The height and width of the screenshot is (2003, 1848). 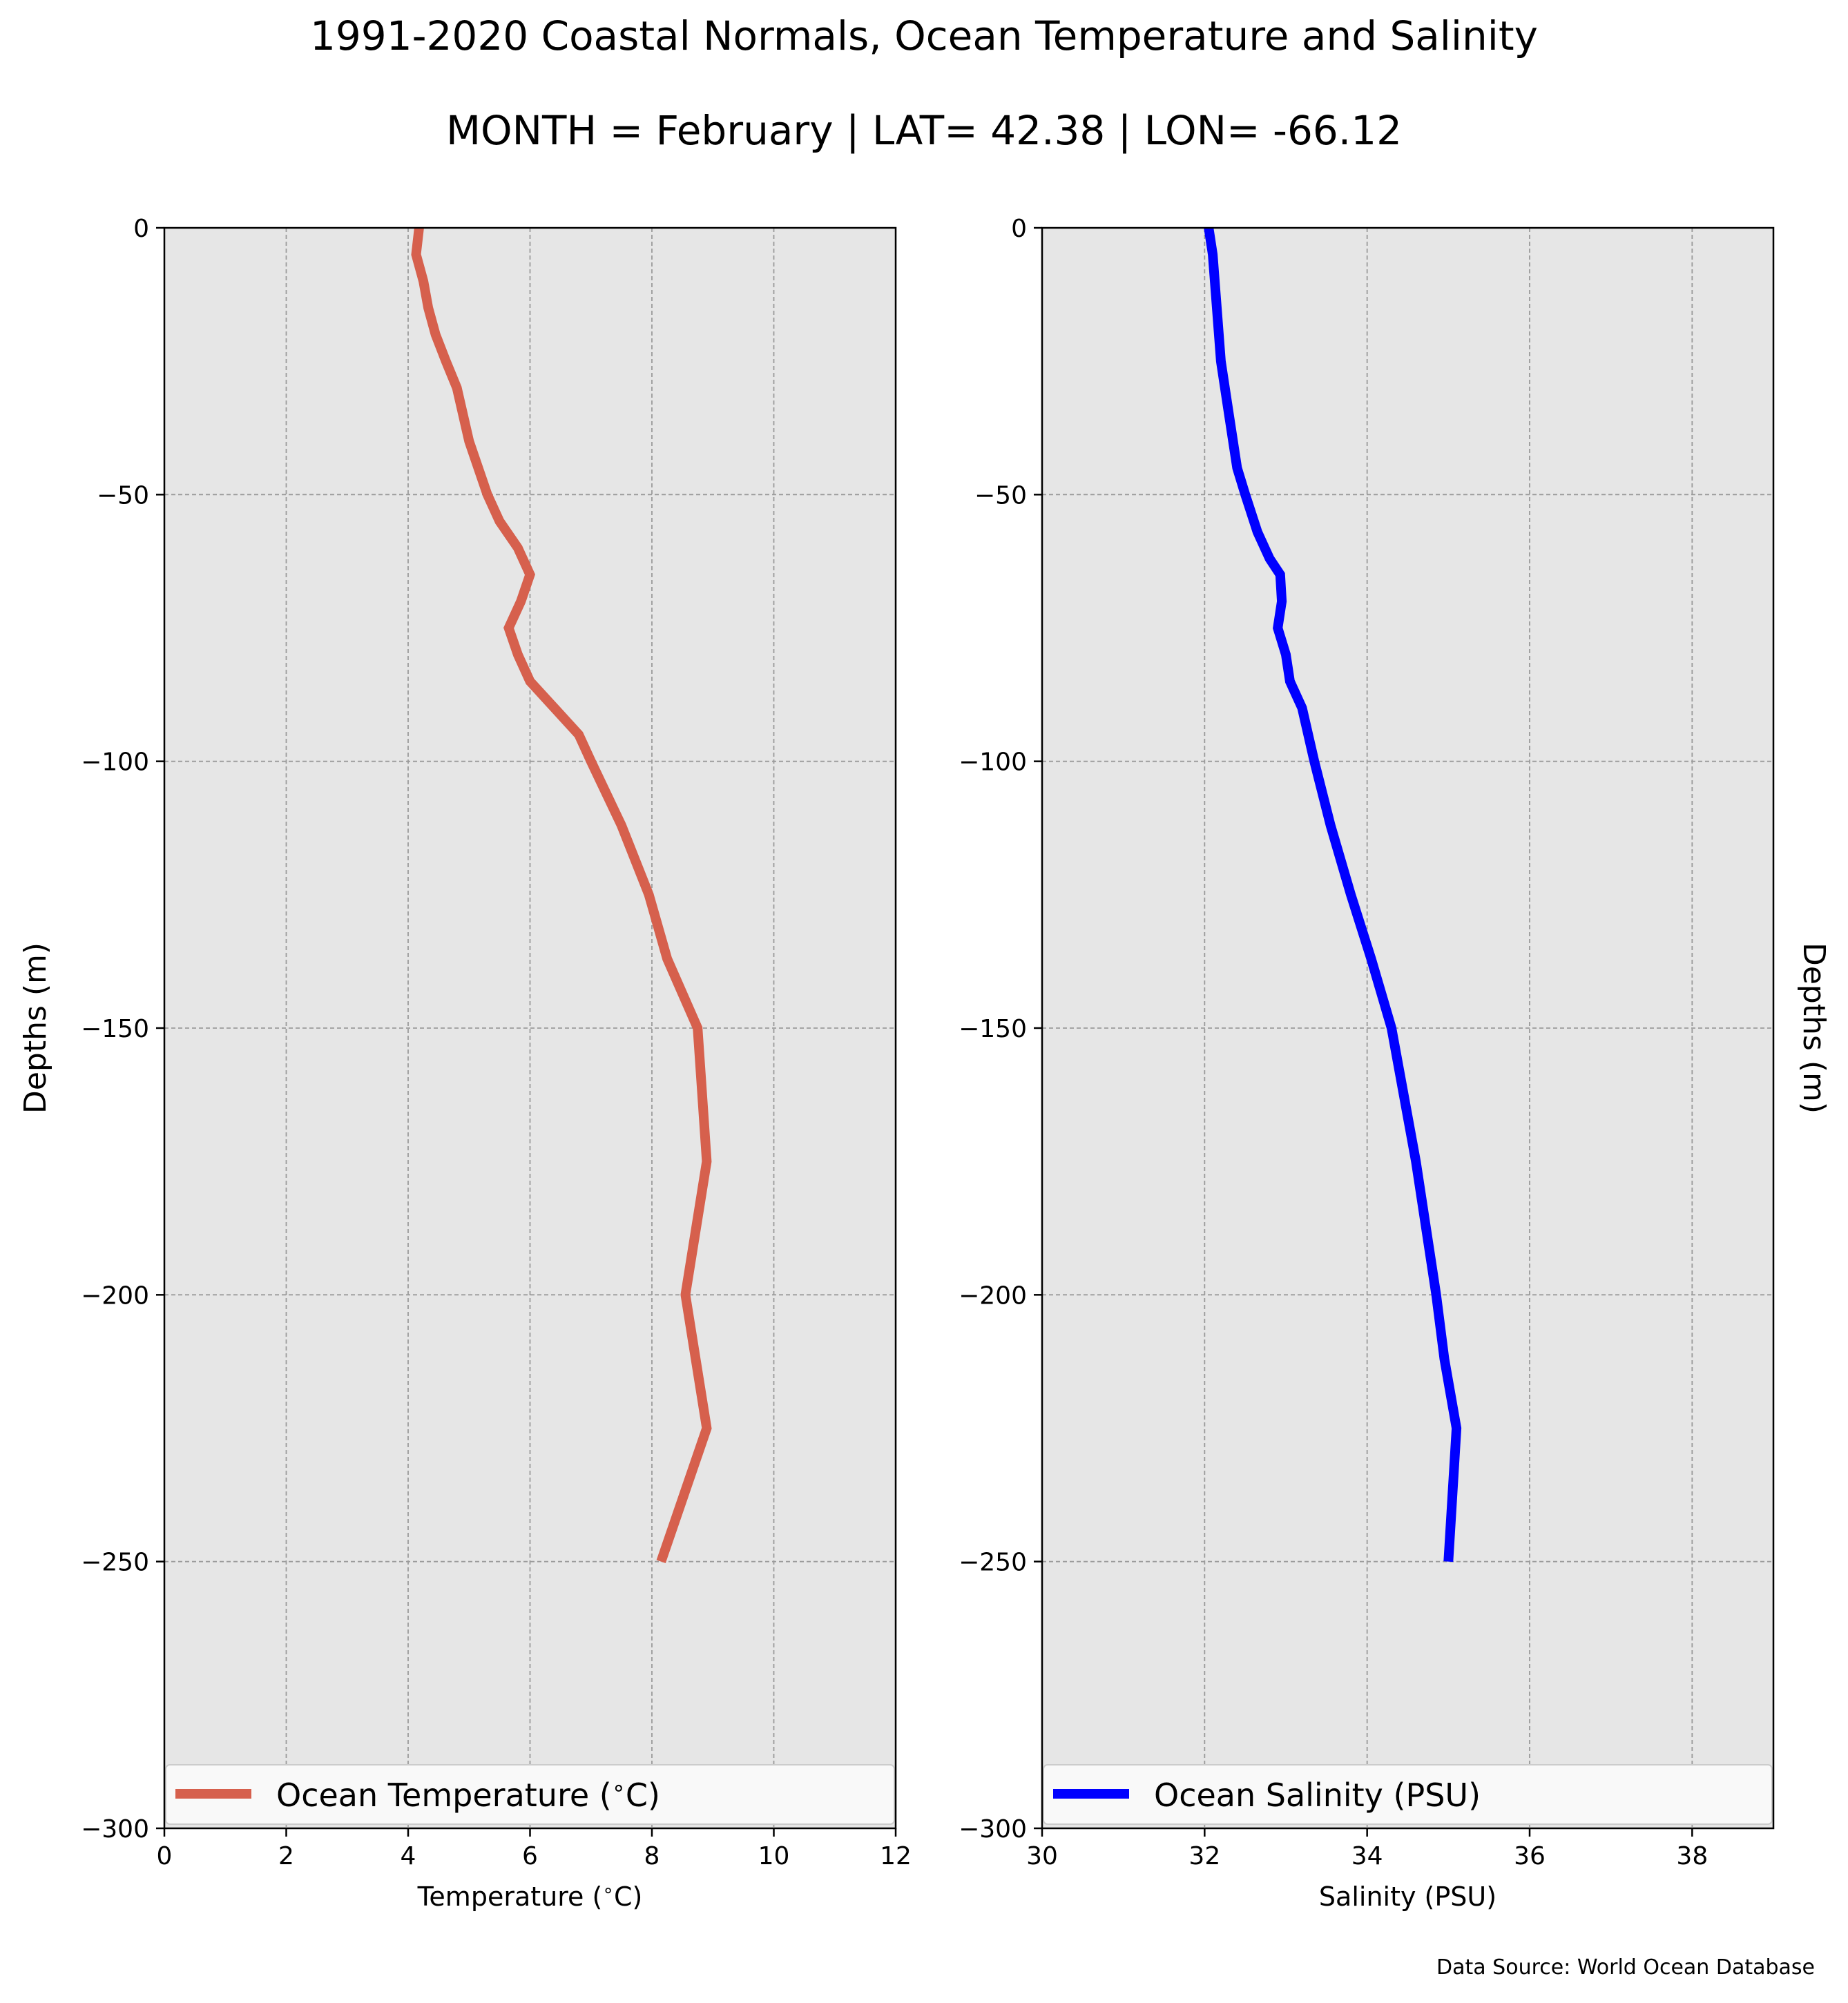 What do you see at coordinates (1367, 1856) in the screenshot?
I see `x-tick-label: 34` at bounding box center [1367, 1856].